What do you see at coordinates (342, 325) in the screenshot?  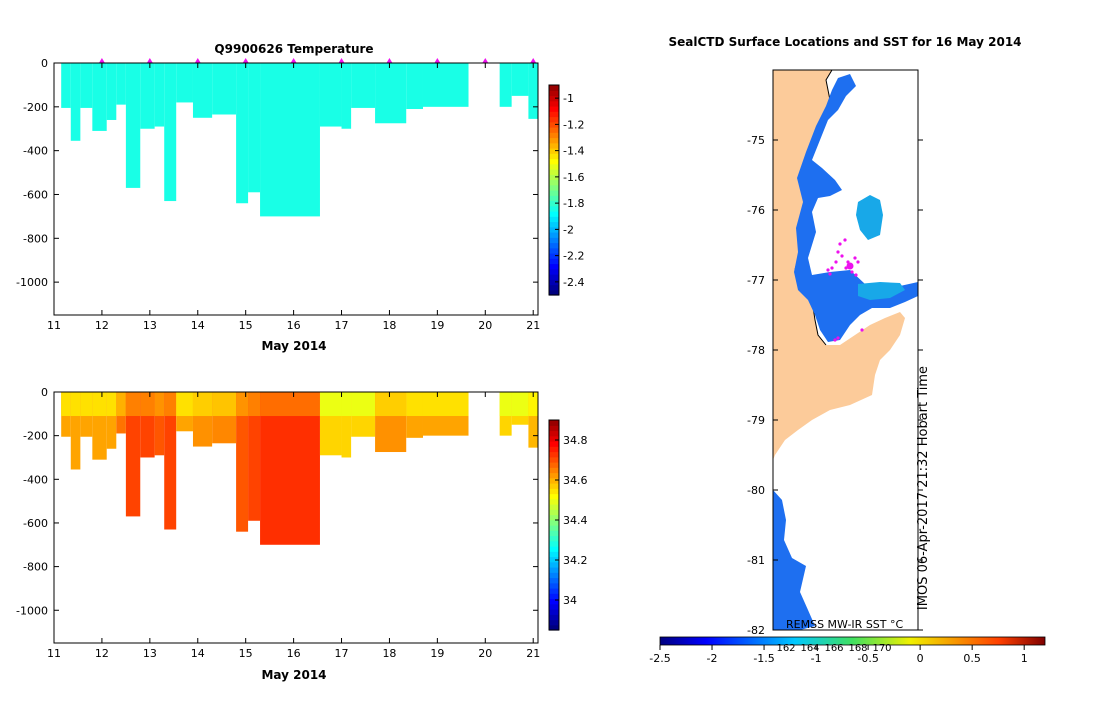 I see `x-tick-label: 17` at bounding box center [342, 325].